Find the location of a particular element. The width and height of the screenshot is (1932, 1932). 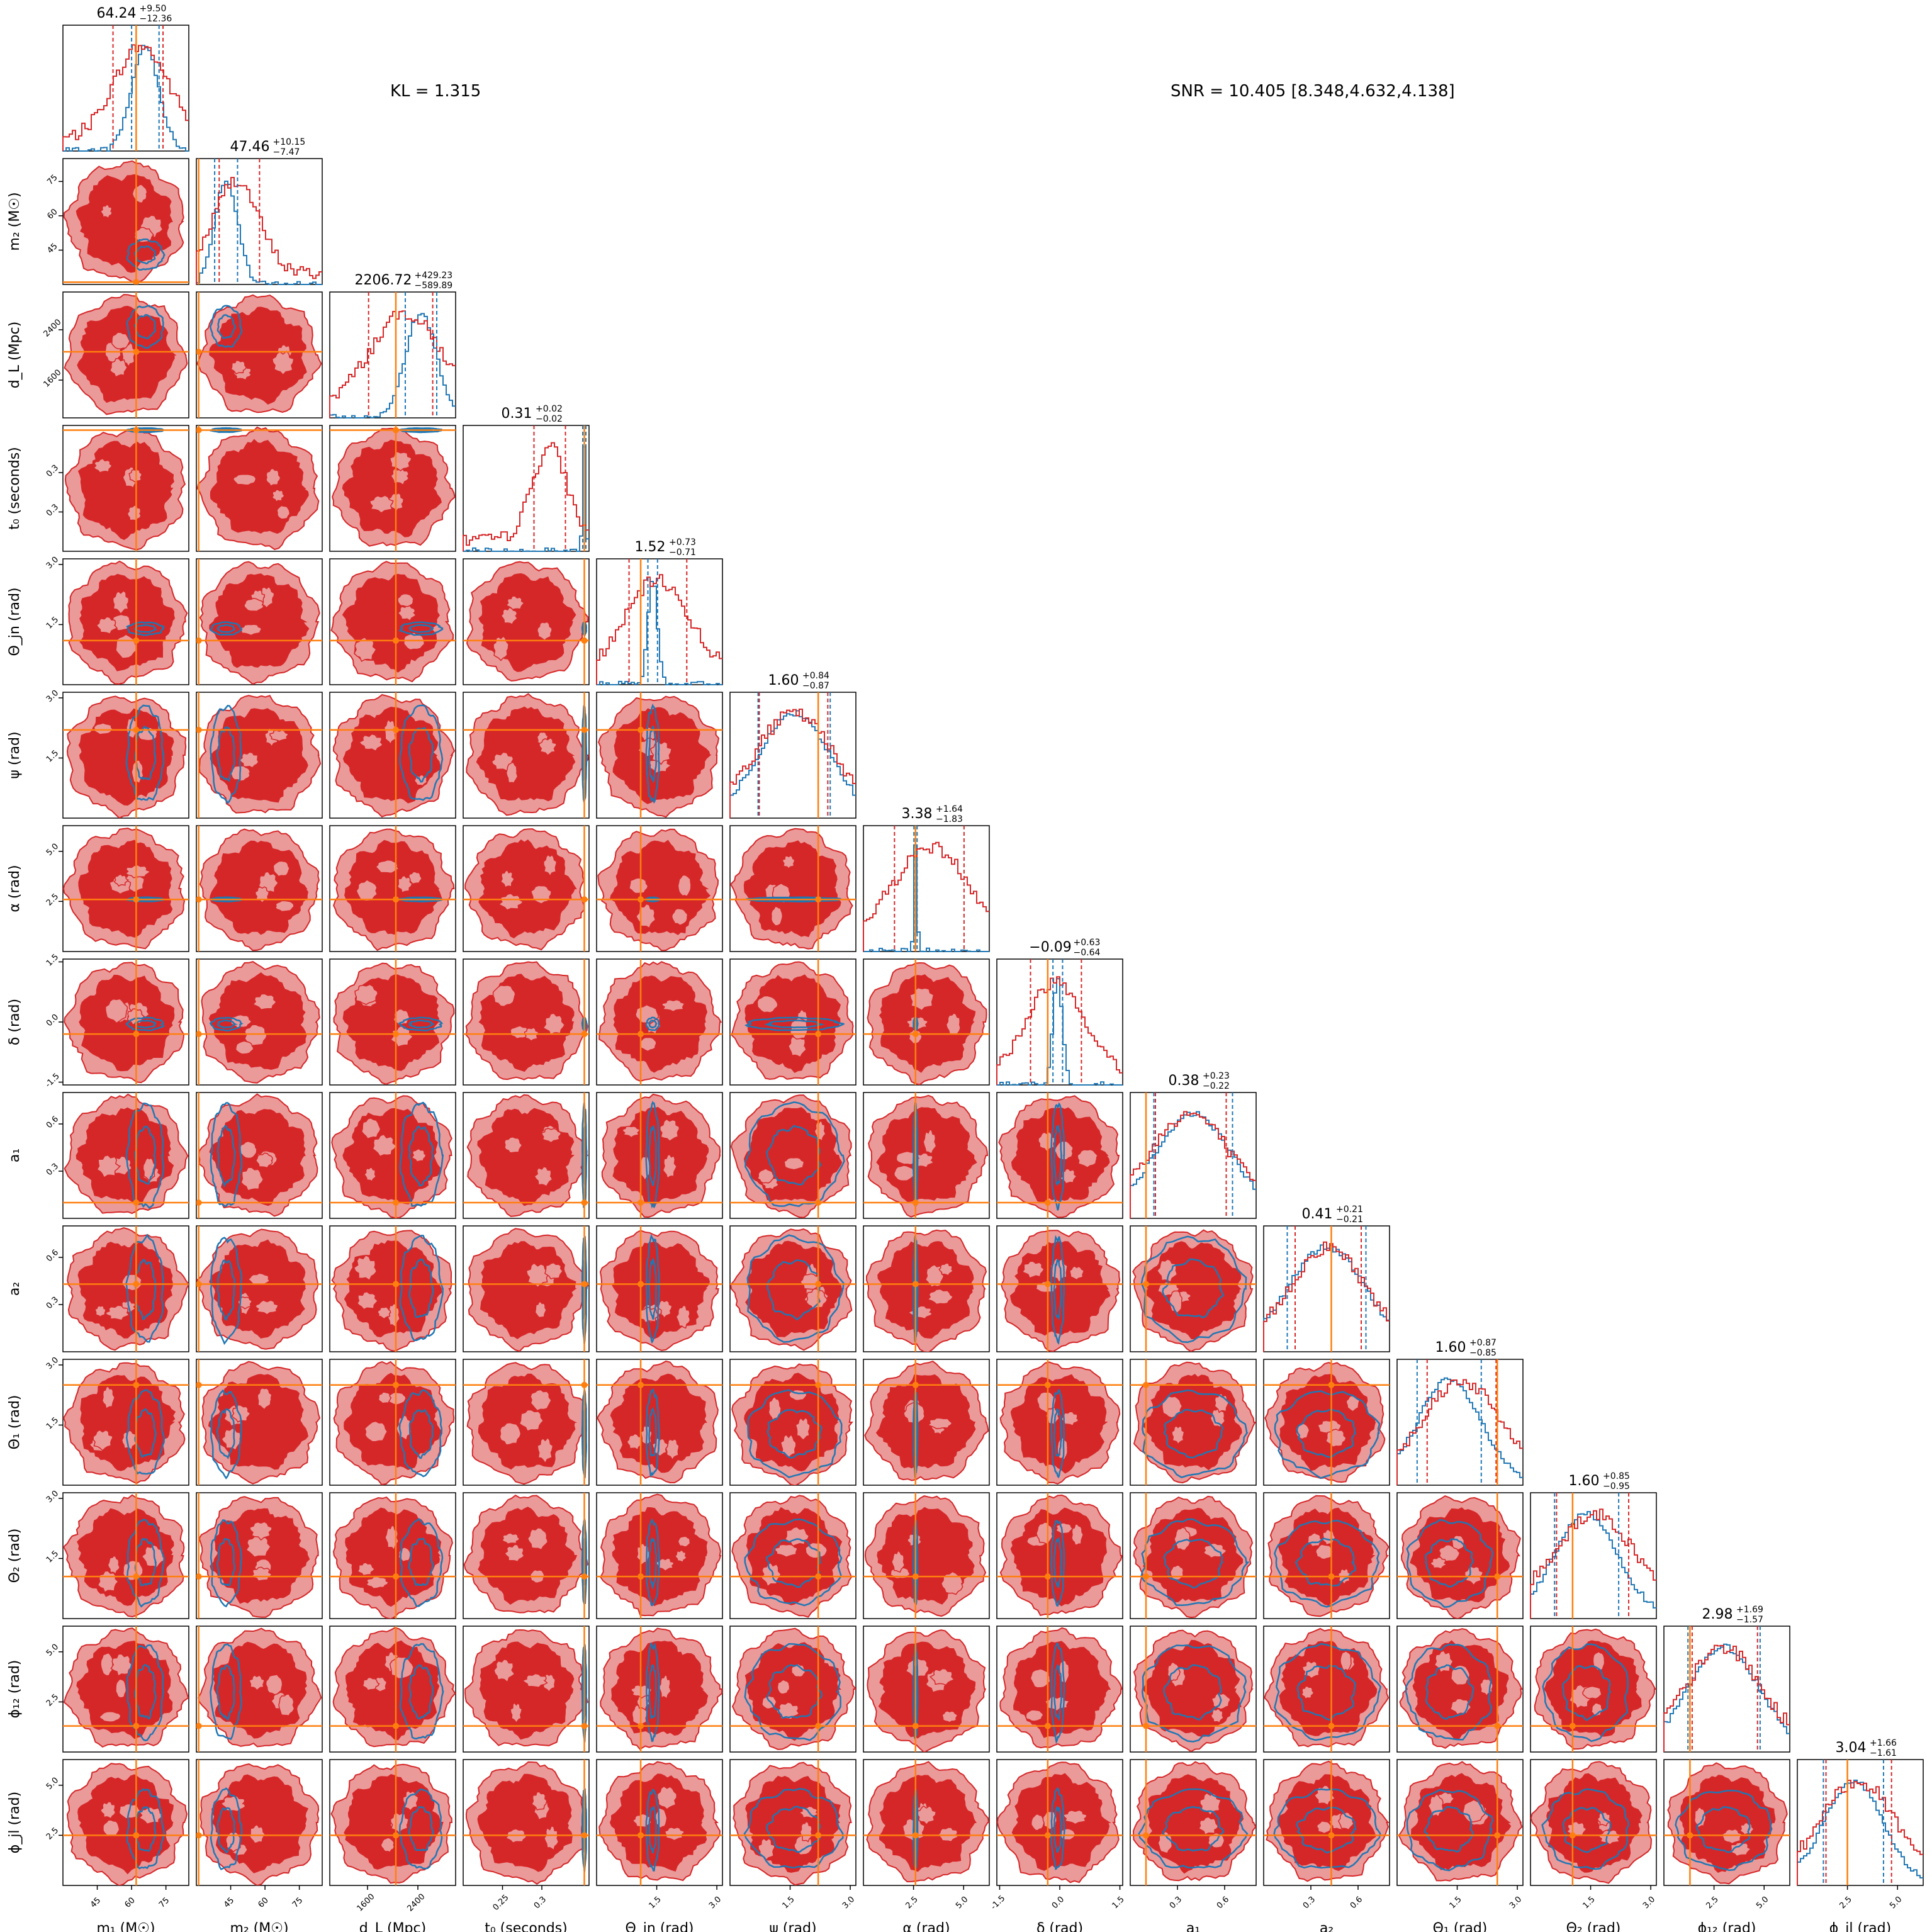

y-tick-label: 45 is located at coordinates (52, 249).